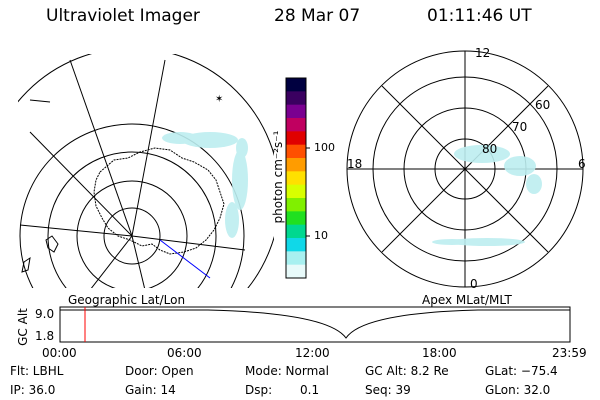 The width and height of the screenshot is (600, 400). I want to click on mlt-label-0: 0, so click(474, 284).